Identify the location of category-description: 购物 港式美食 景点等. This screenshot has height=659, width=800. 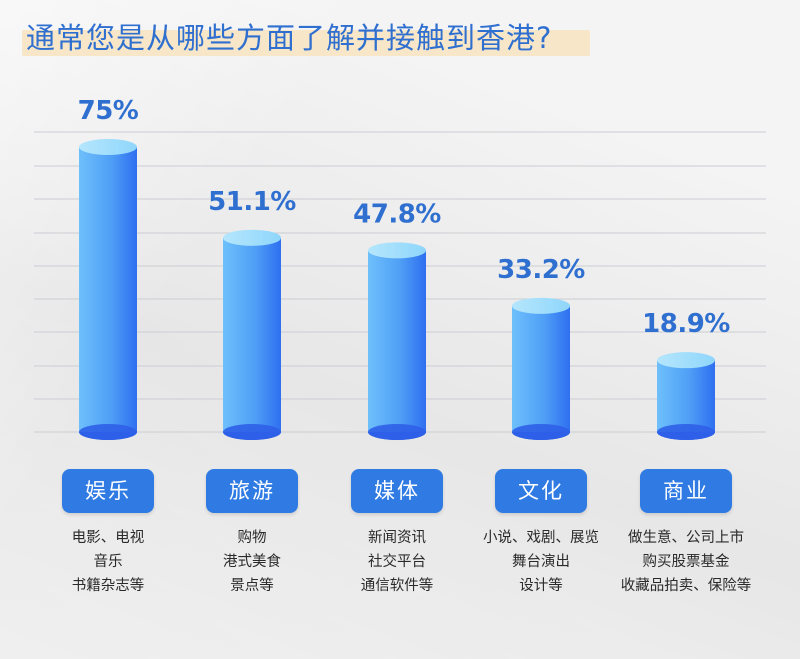
(252, 562).